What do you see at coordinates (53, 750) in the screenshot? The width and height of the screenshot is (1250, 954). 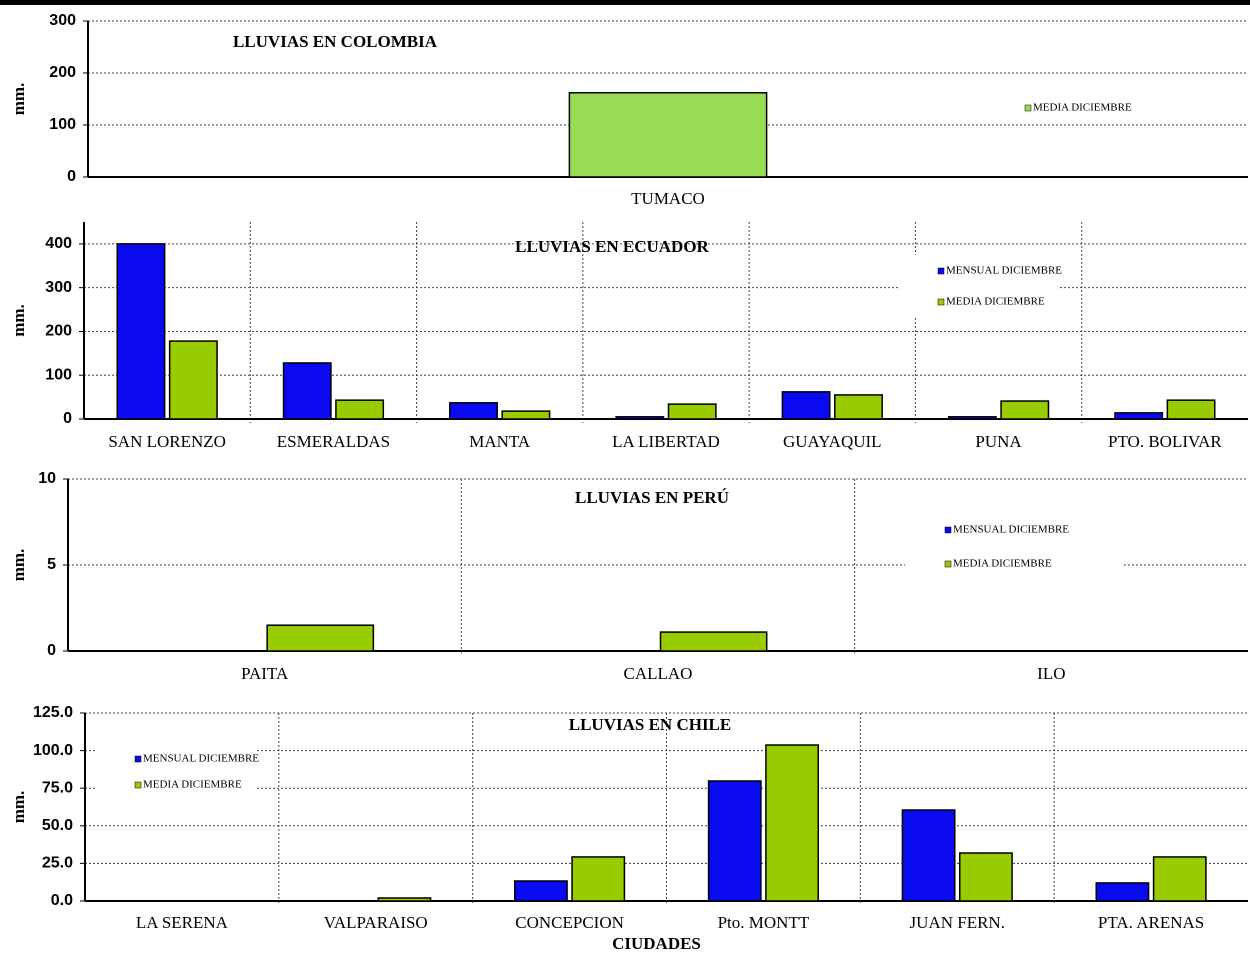 I see `y-tick-label: 100.0` at bounding box center [53, 750].